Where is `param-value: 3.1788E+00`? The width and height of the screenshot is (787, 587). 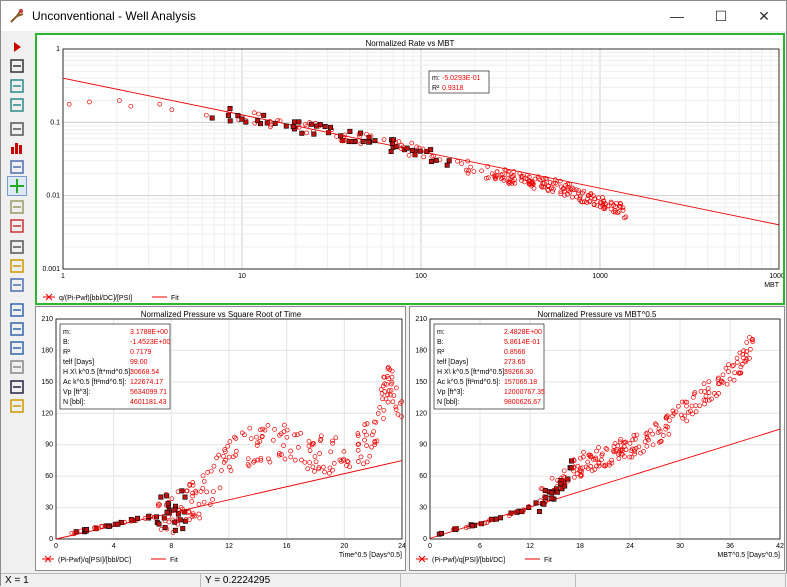
param-value: 3.1788E+00 is located at coordinates (149, 332).